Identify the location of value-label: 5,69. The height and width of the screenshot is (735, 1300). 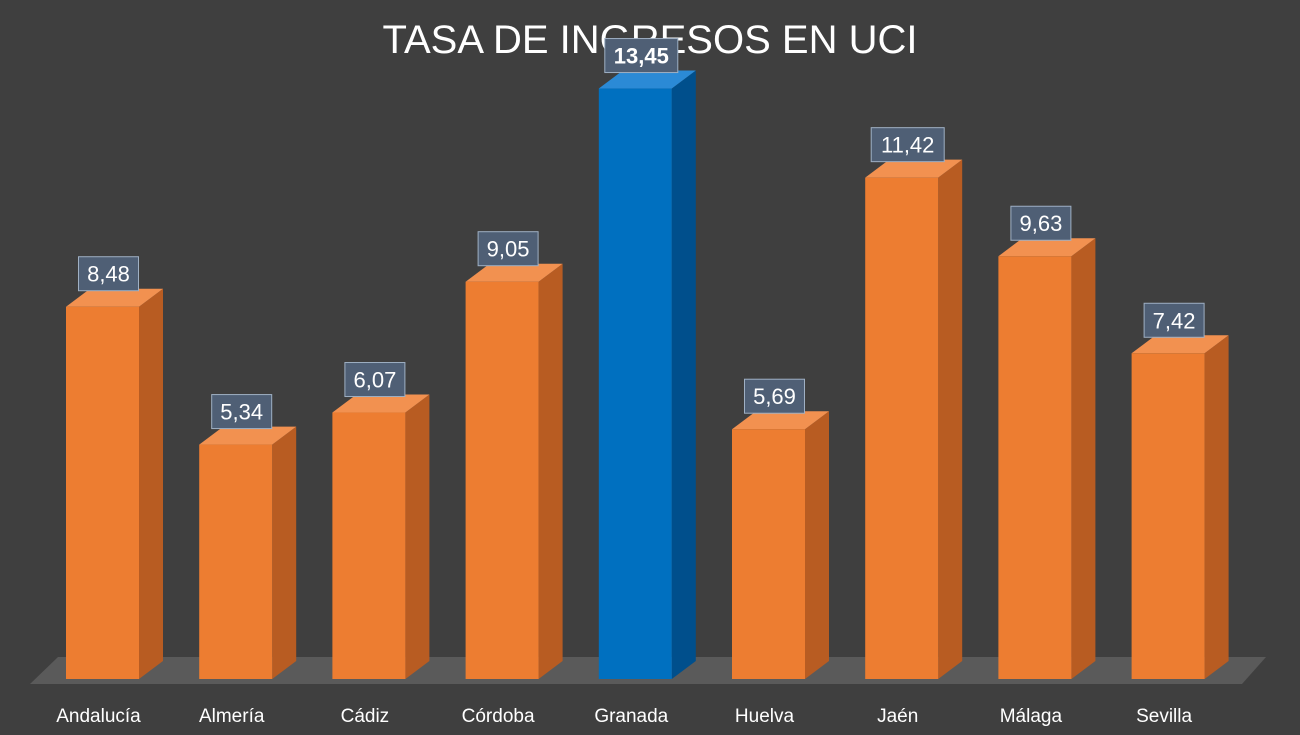
(774, 396).